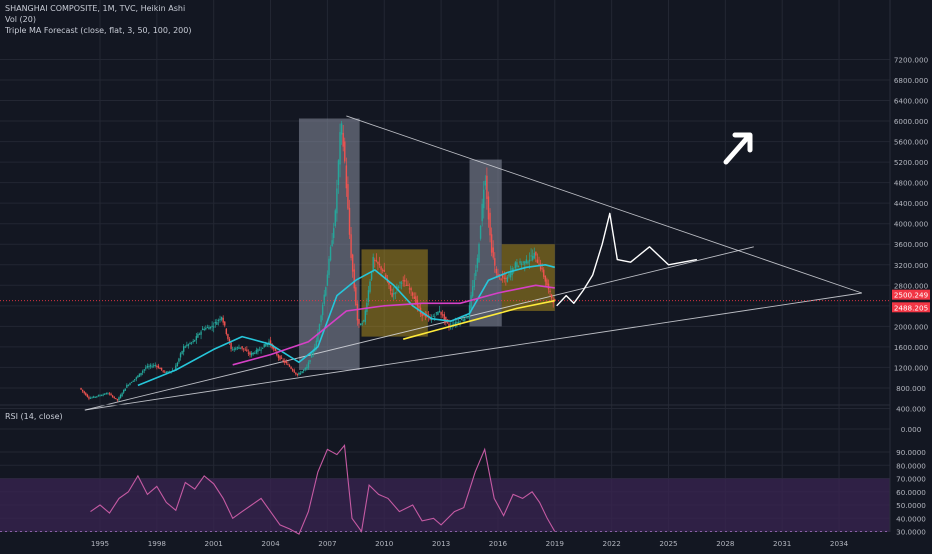  Describe the element at coordinates (911, 479) in the screenshot. I see `rsi-tick-label: 70.0000` at that location.